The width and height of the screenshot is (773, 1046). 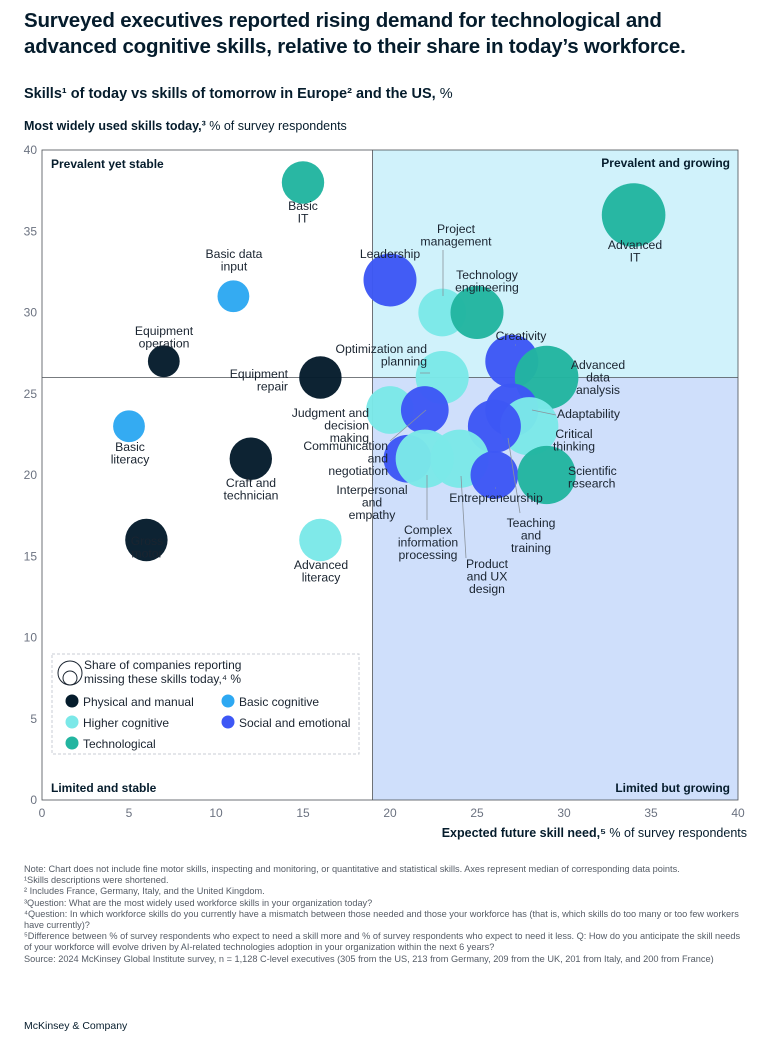 I want to click on y-tick-label: 20, so click(x=31, y=475).